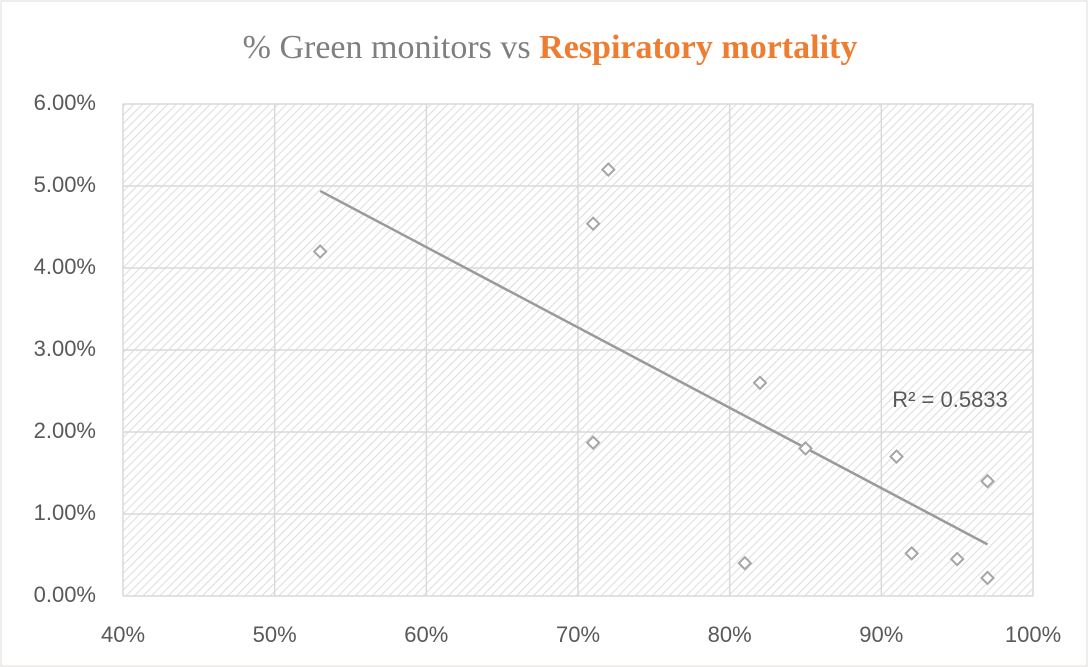 The image size is (1088, 667). Describe the element at coordinates (426, 634) in the screenshot. I see `x-tick-label: 60%` at that location.